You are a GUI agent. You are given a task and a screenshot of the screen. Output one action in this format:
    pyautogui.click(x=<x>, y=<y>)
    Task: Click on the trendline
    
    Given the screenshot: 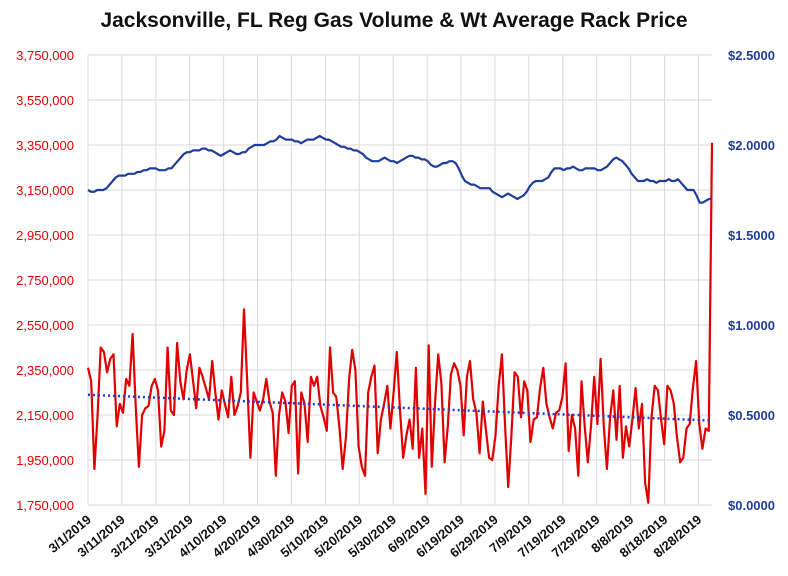 What is the action you would take?
    pyautogui.click(x=400, y=407)
    